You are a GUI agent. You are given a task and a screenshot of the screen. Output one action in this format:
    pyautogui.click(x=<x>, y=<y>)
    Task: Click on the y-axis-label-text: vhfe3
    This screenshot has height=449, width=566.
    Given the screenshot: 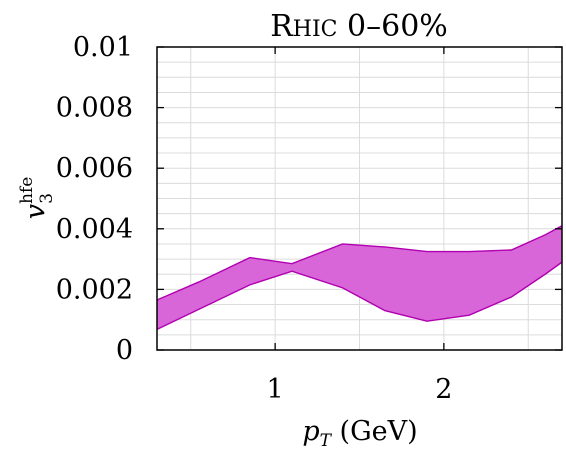 What is the action you would take?
    pyautogui.click(x=37, y=198)
    